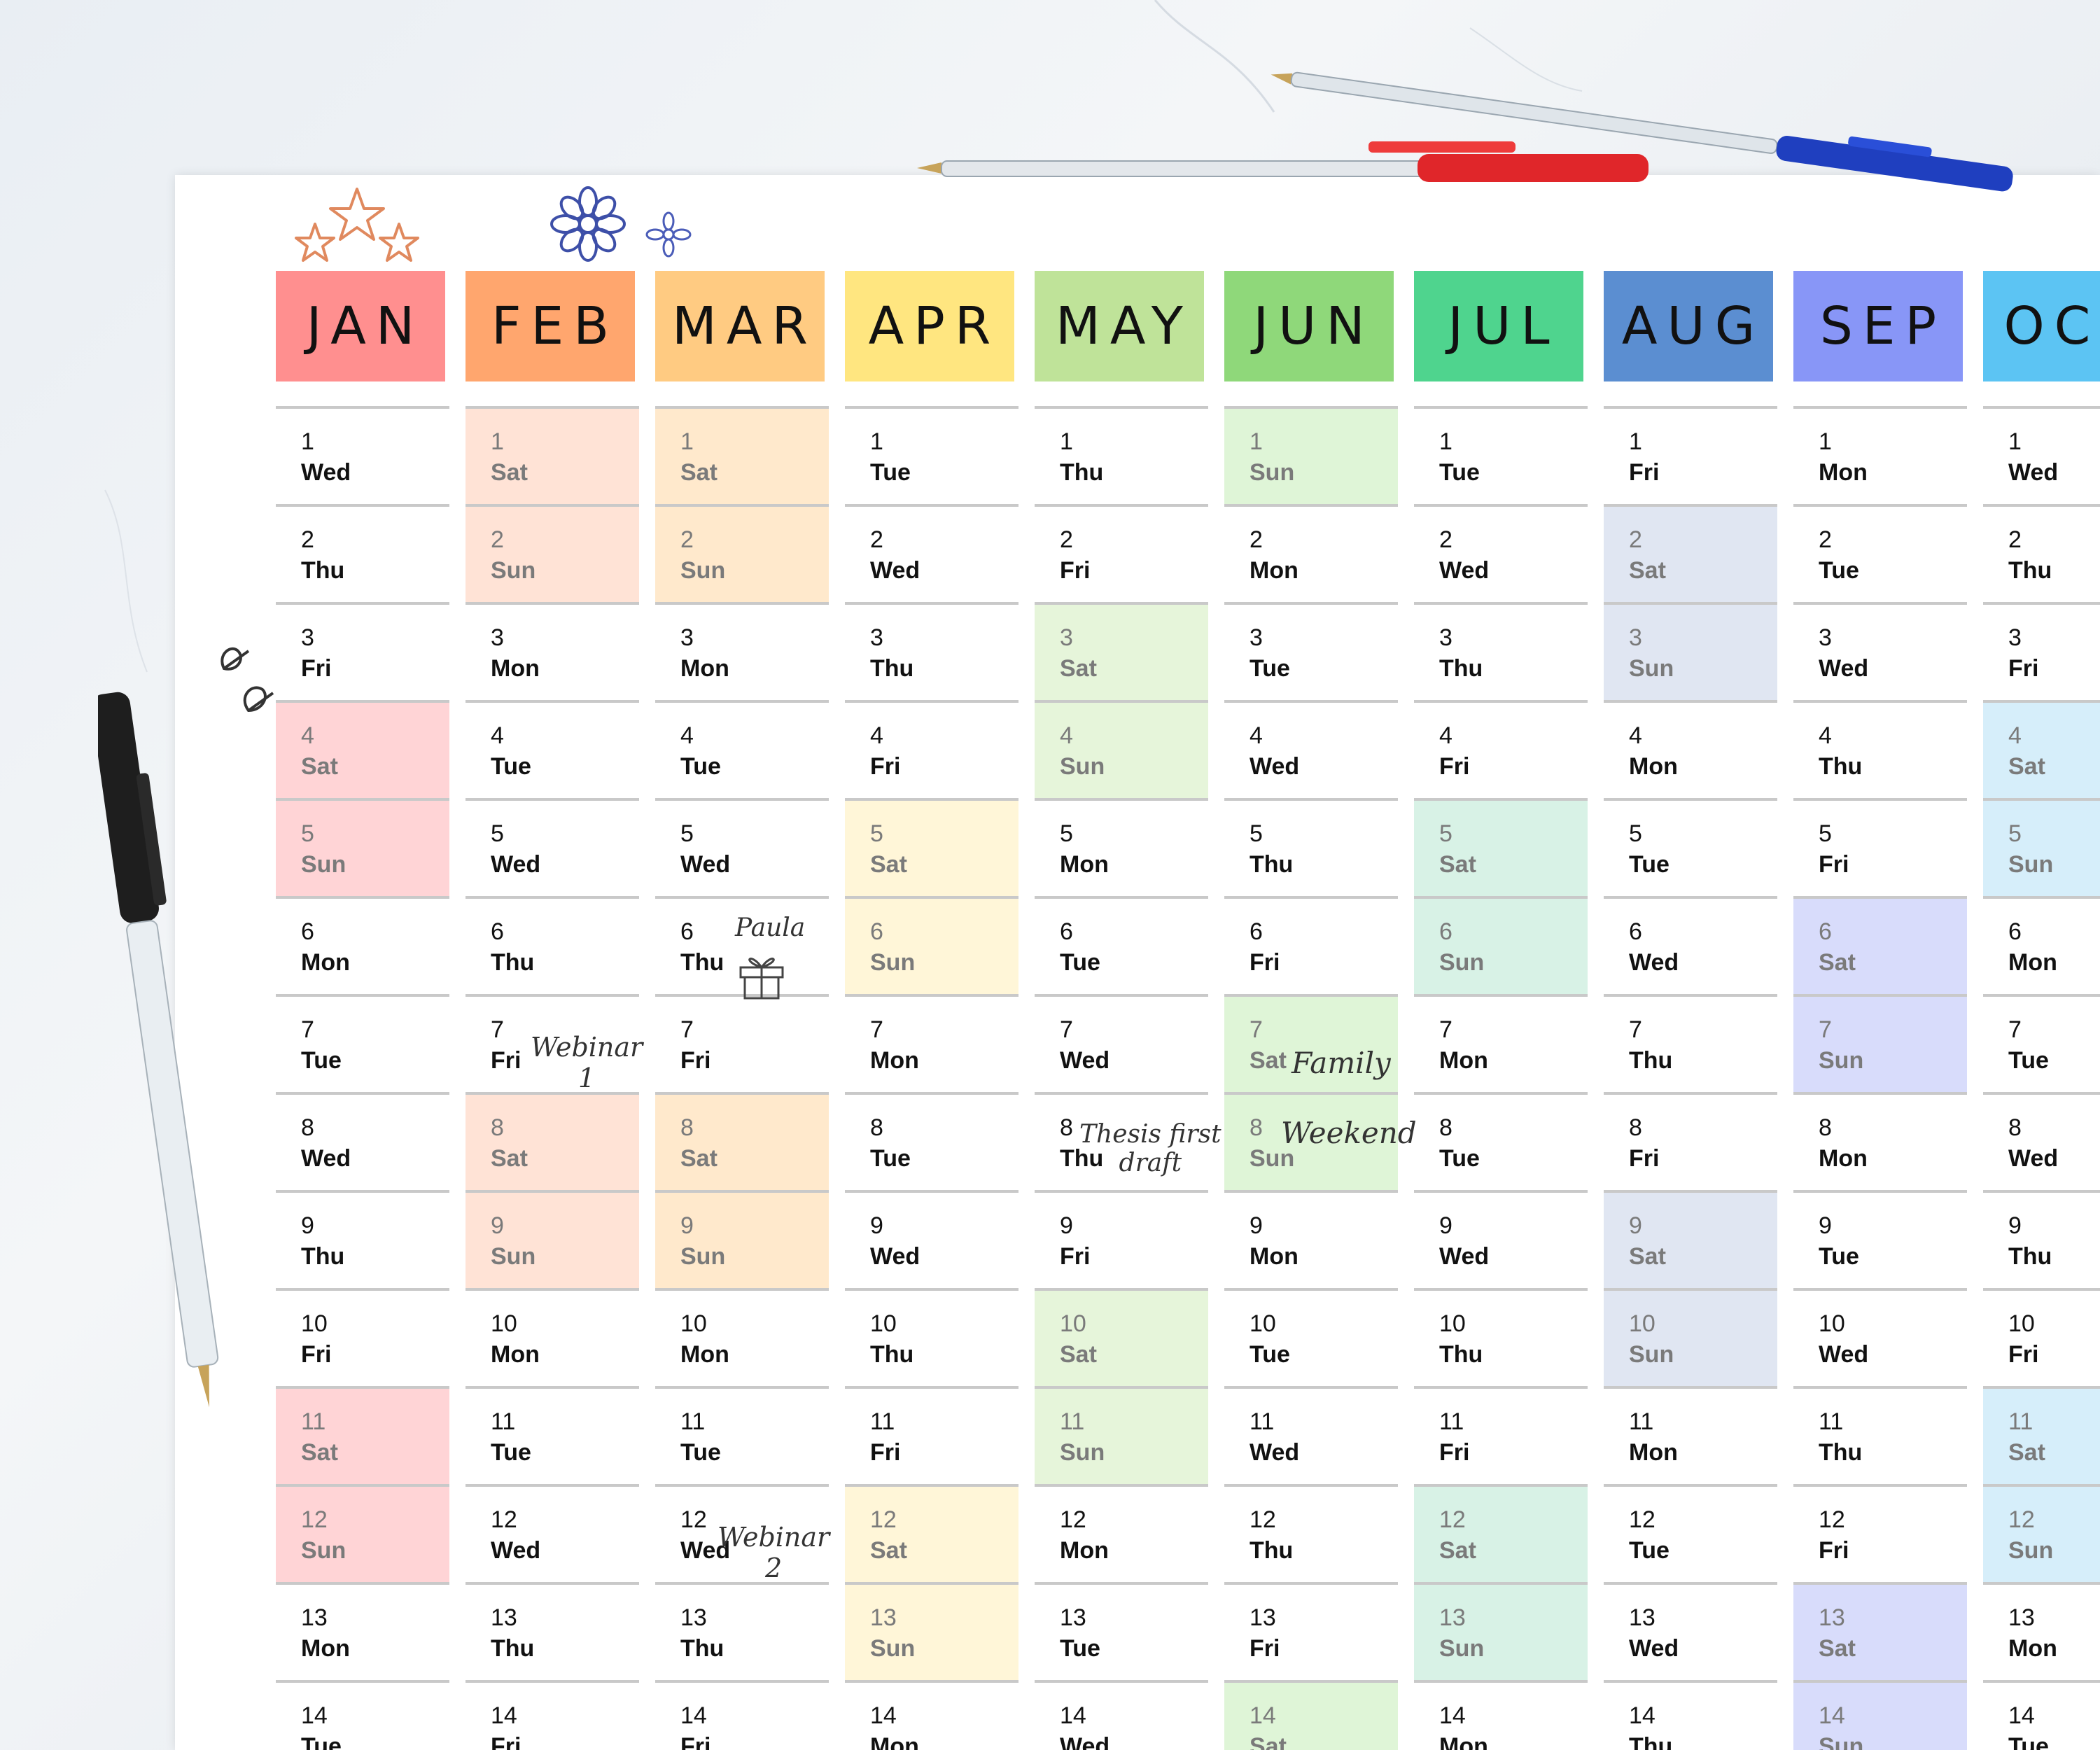 The height and width of the screenshot is (1750, 2100). I want to click on day-cell: 1 Wed, so click(2041, 455).